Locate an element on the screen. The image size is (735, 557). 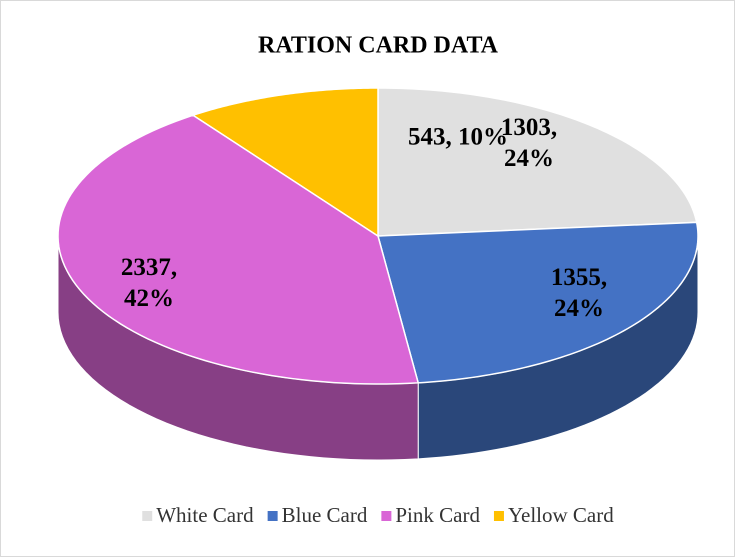
data-label: 1355, 24% is located at coordinates (579, 292).